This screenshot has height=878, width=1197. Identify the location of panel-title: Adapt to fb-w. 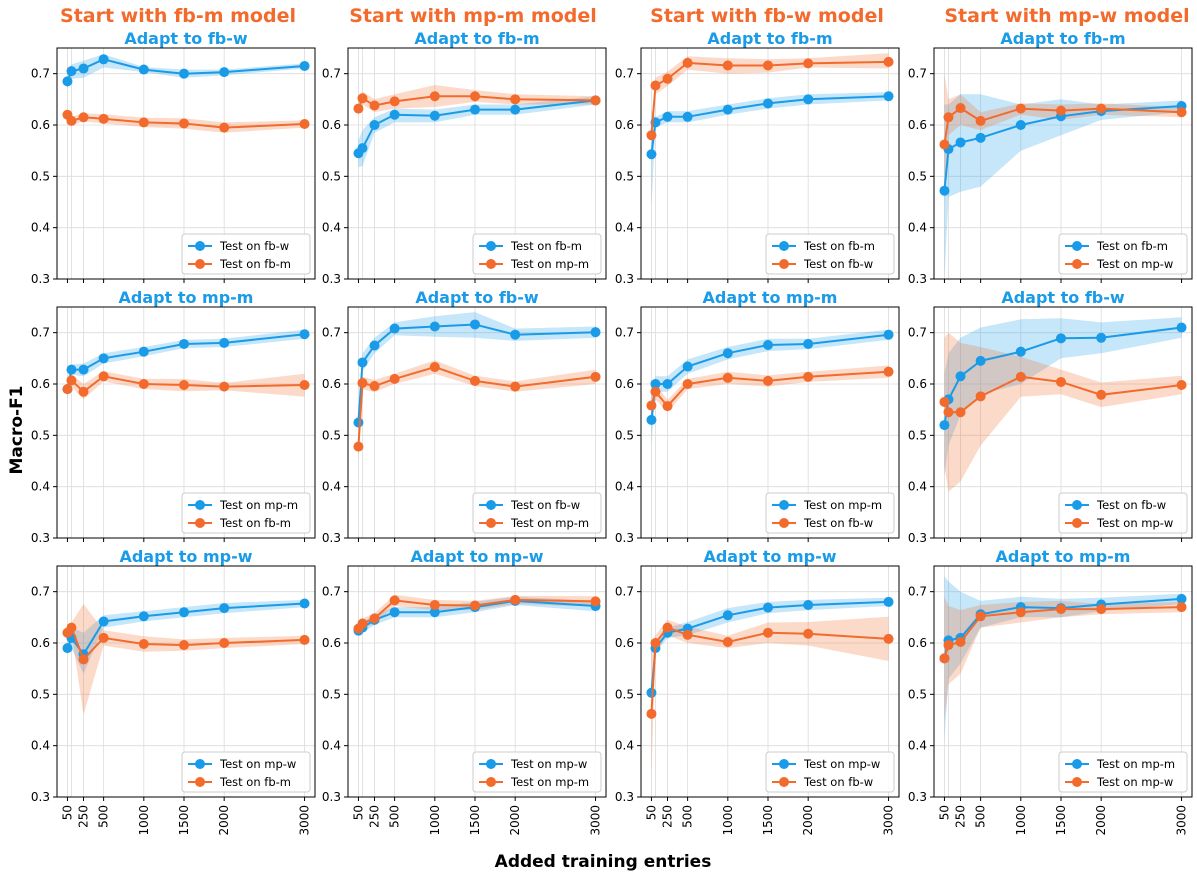
(186, 38).